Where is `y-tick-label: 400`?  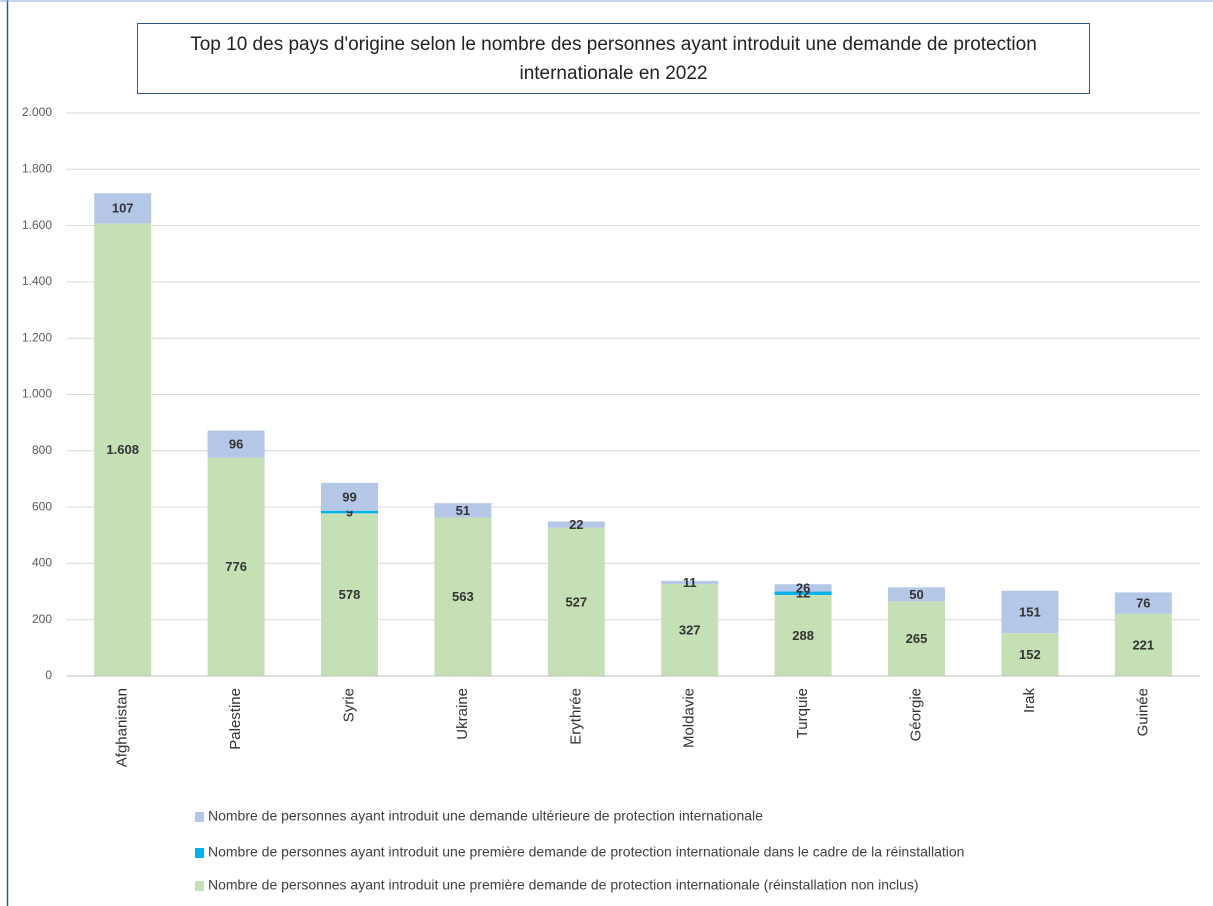
y-tick-label: 400 is located at coordinates (42, 563).